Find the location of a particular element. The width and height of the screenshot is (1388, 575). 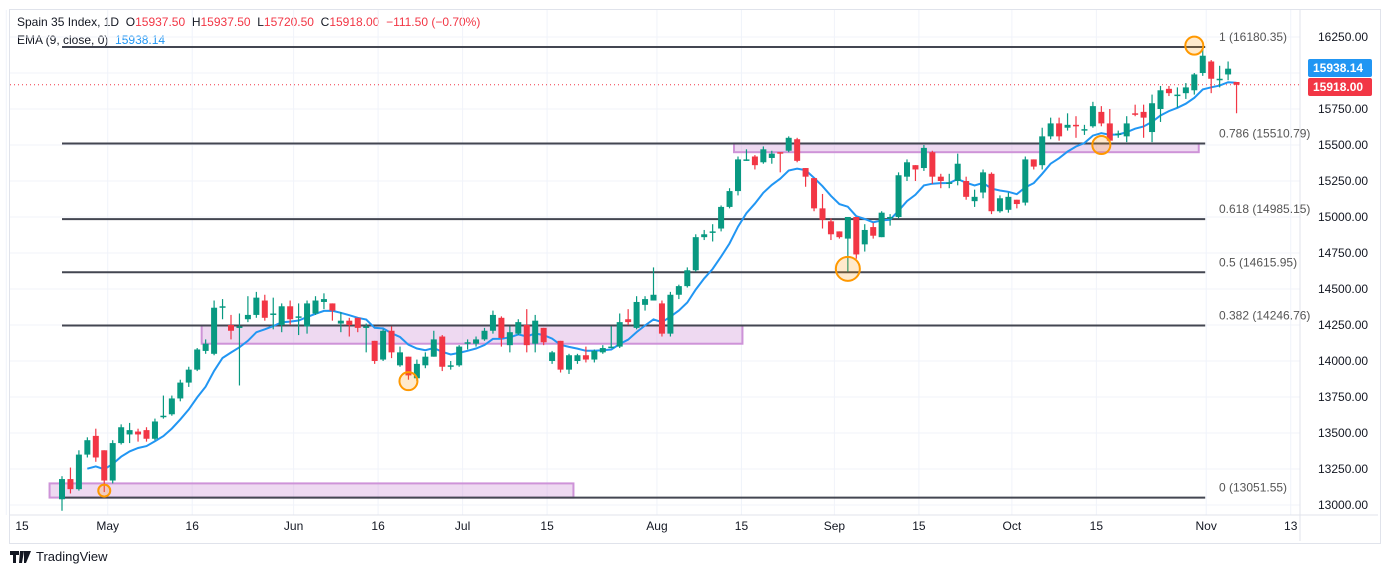

price-axis-label: 14000.00 is located at coordinates (1343, 361).